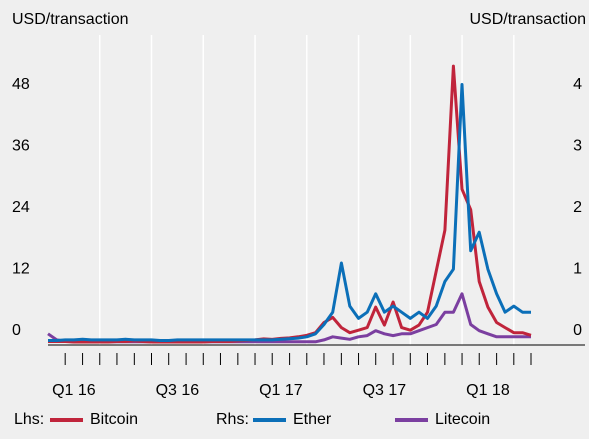 The height and width of the screenshot is (439, 589). What do you see at coordinates (114, 419) in the screenshot?
I see `legend-label: Bitcoin` at bounding box center [114, 419].